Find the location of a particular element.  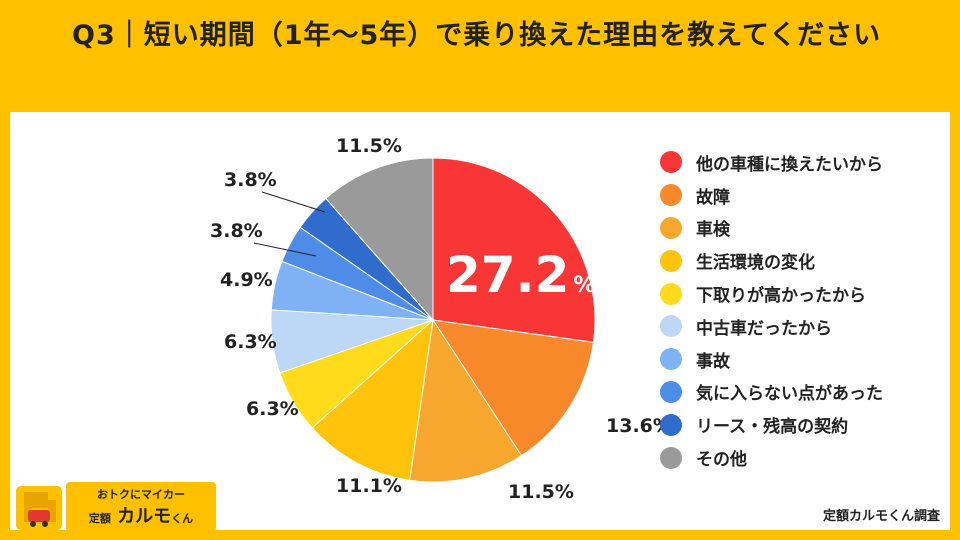

logo-suffix: くん is located at coordinates (182, 518).